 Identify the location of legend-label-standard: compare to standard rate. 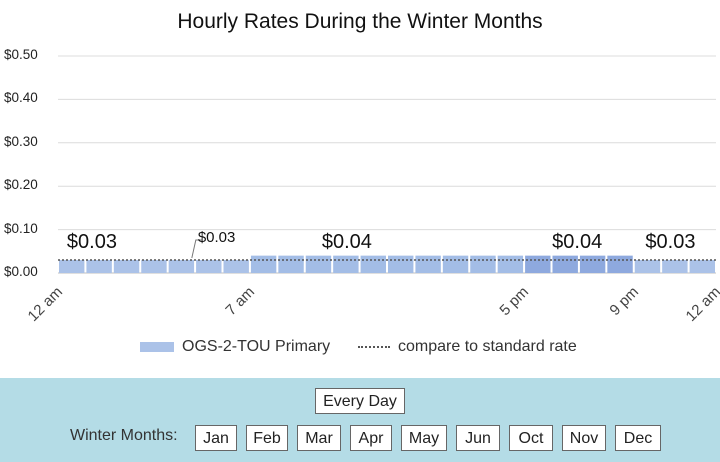
(487, 346).